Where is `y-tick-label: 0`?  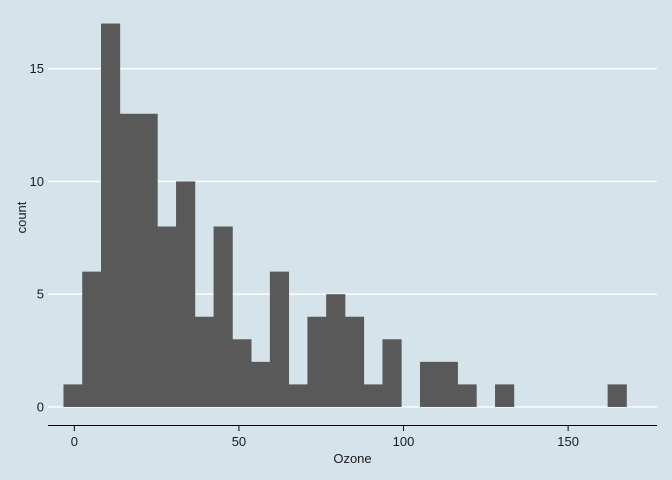 y-tick-label: 0 is located at coordinates (40, 406).